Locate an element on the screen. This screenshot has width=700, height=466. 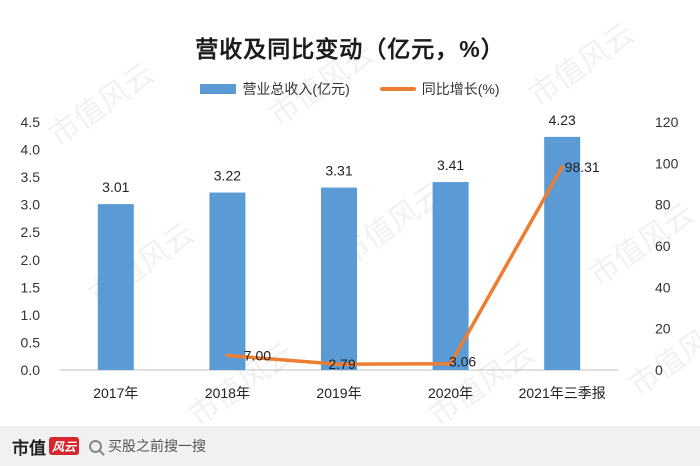
right-axis-tick: 60 is located at coordinates (663, 246).